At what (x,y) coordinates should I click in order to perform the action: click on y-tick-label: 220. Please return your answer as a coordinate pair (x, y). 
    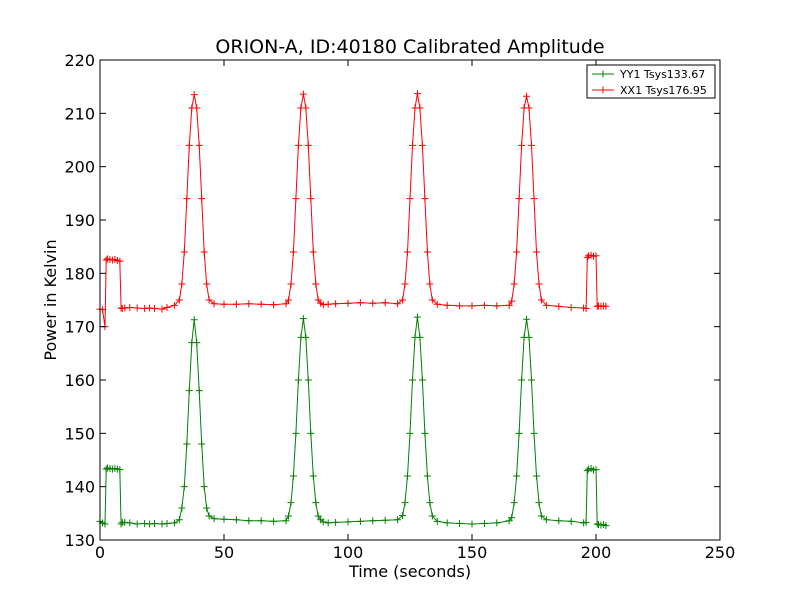
    Looking at the image, I should click on (79, 60).